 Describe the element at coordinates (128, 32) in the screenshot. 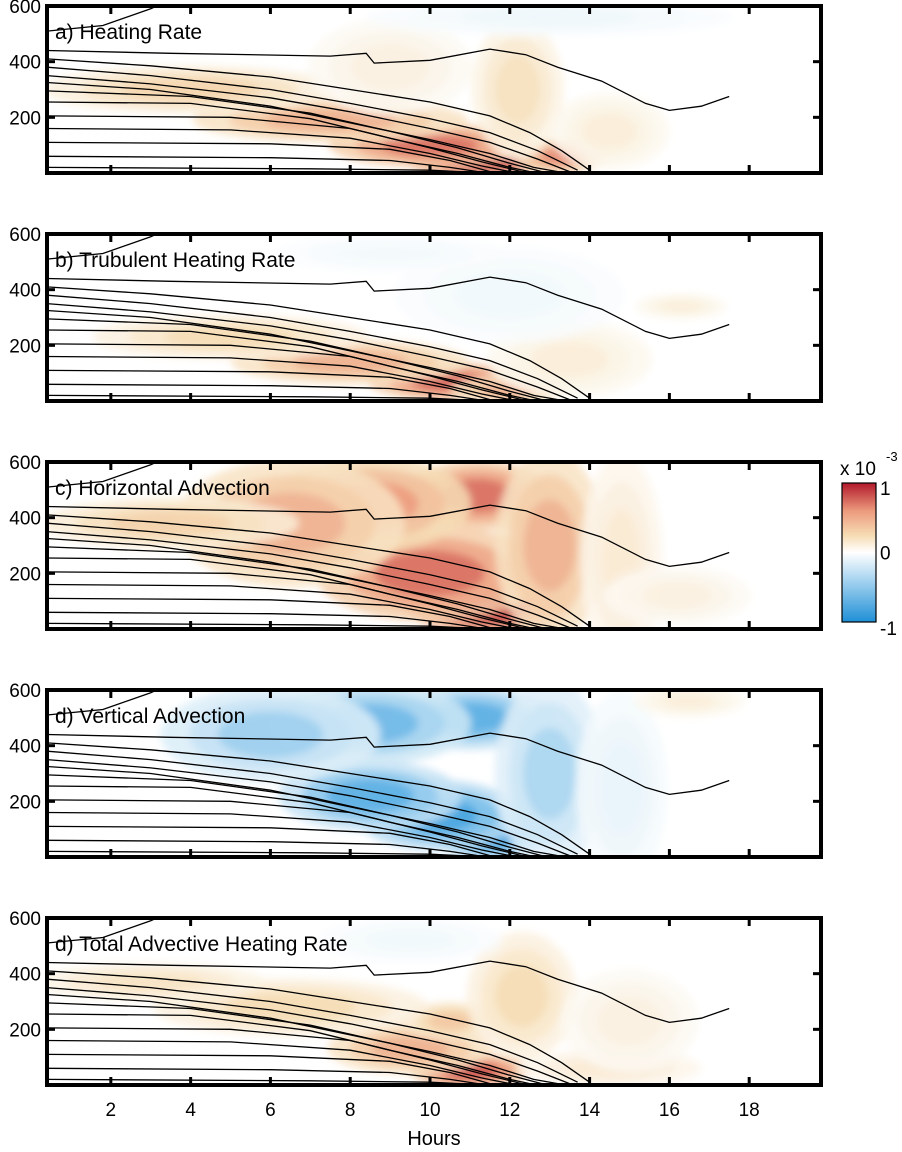

I see `panel-title: a) Heating Rate` at that location.